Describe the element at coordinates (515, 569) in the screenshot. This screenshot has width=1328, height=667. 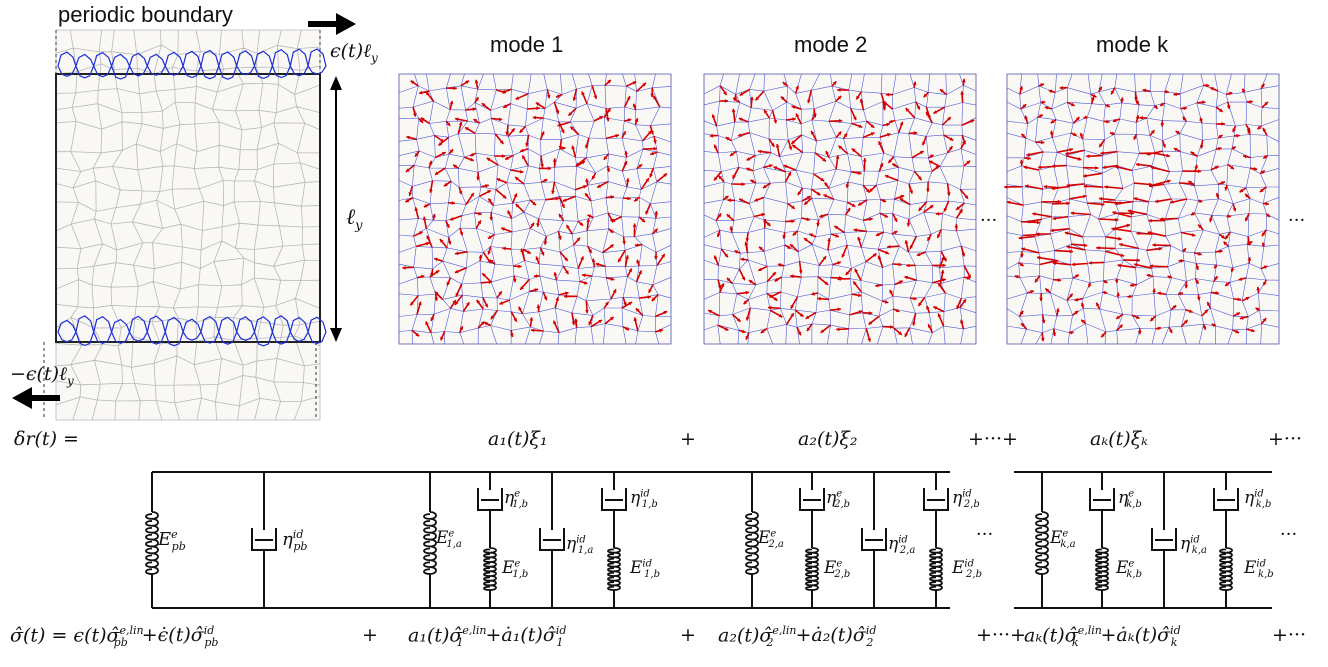
I see `label-E-e-1-b: Ee1,b` at that location.